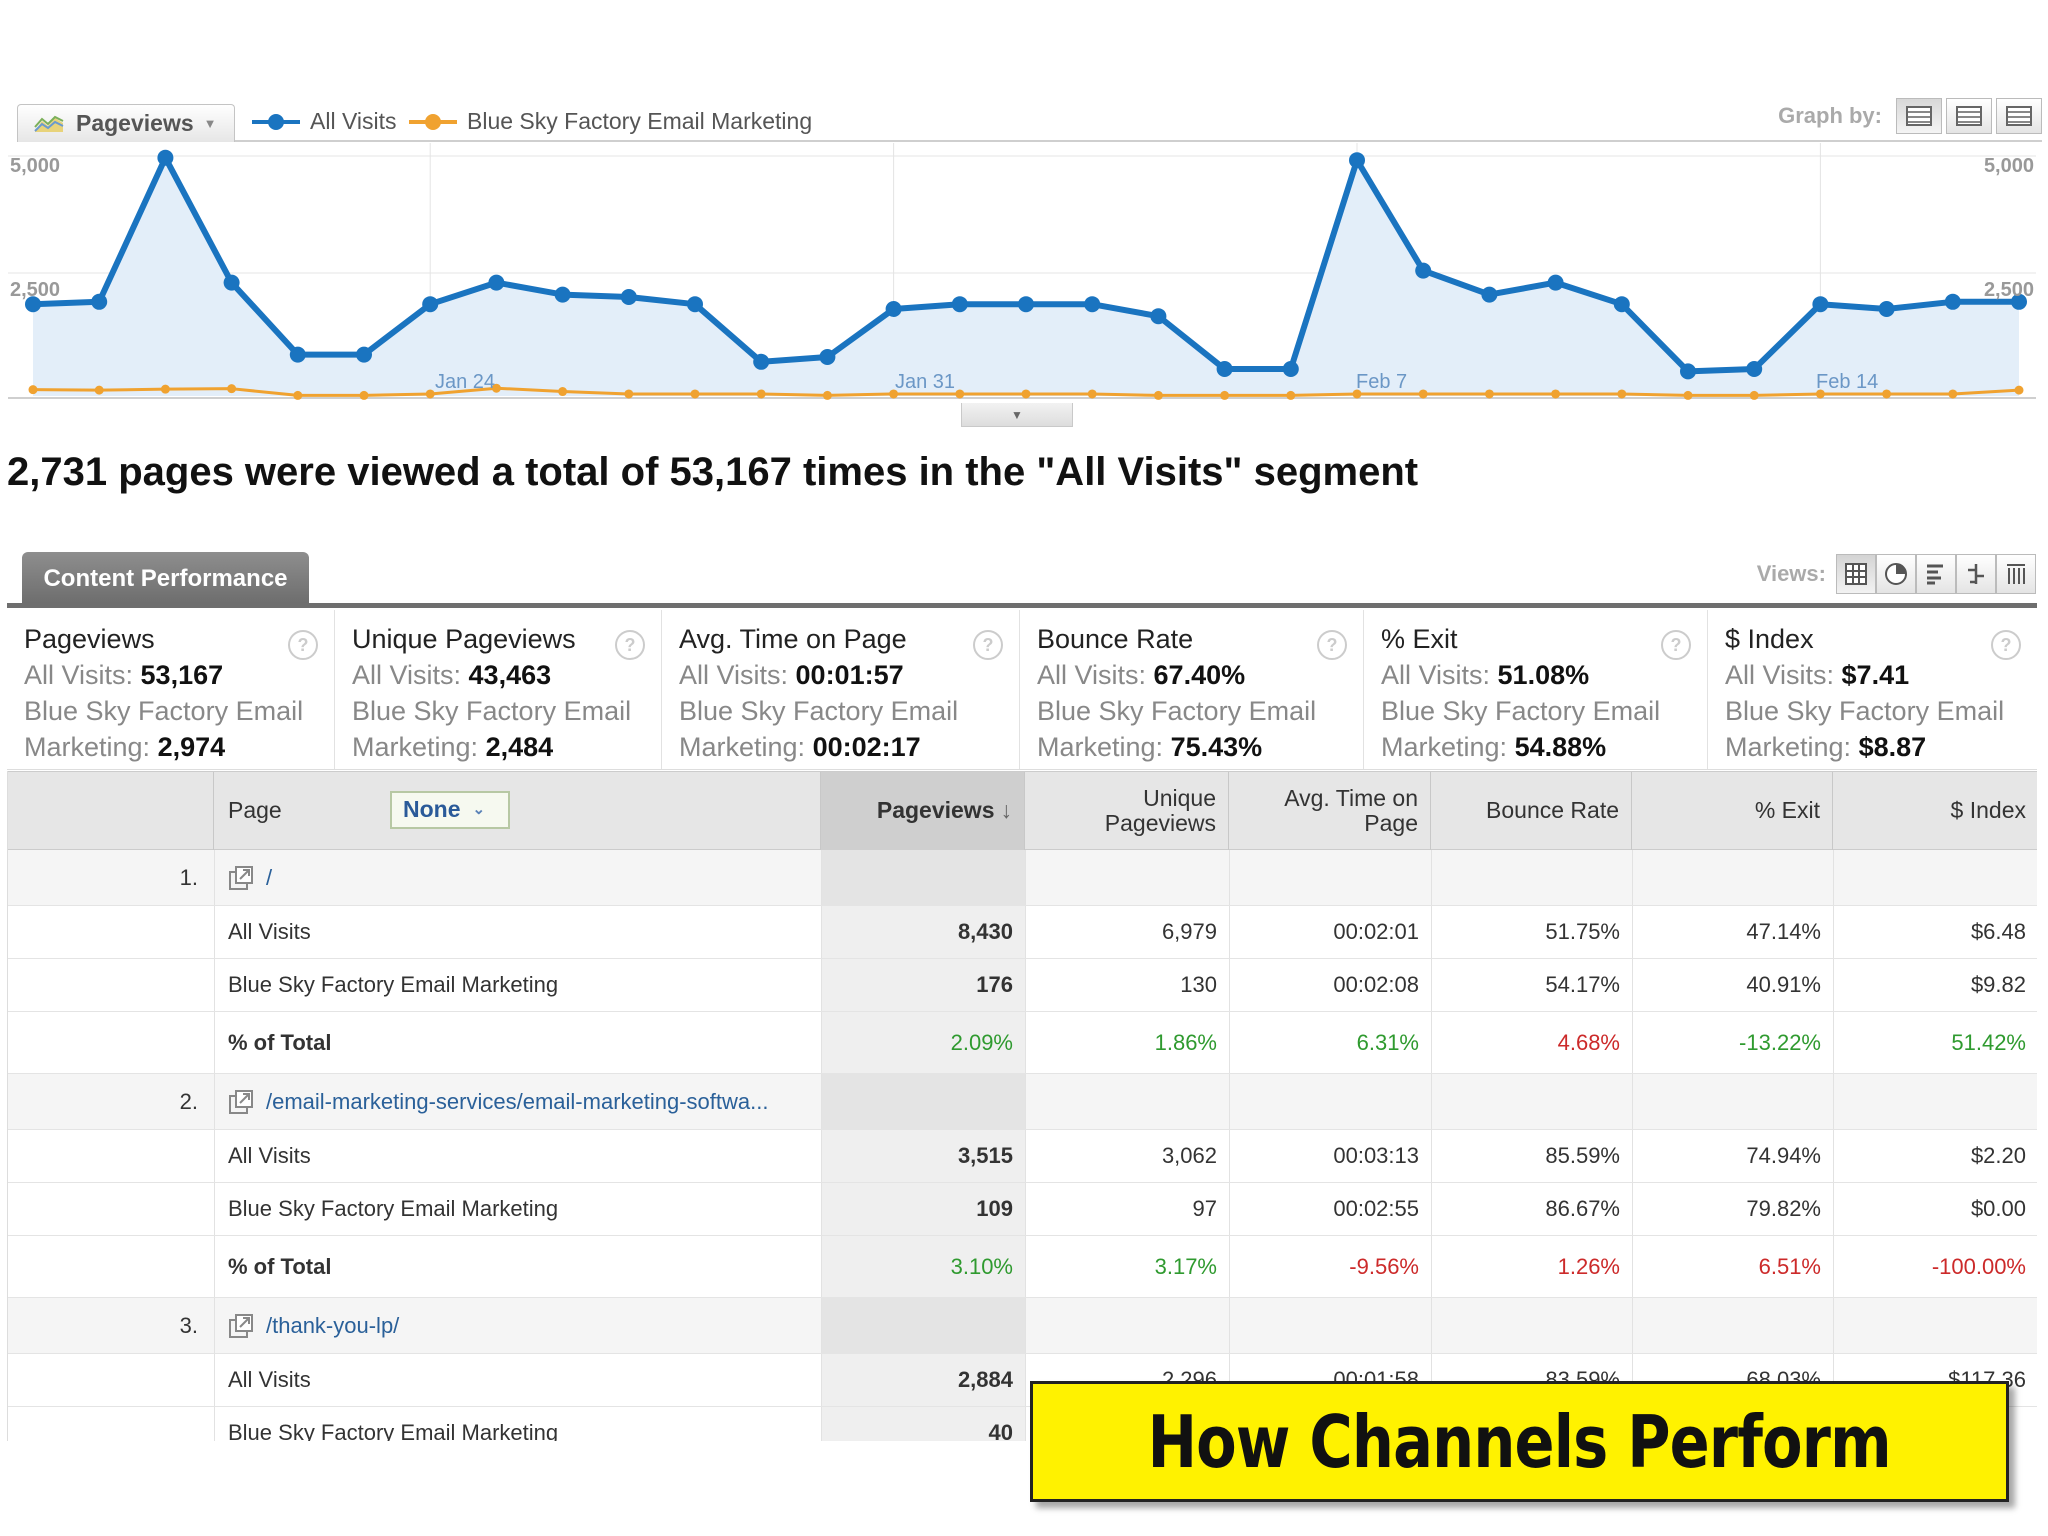  I want to click on scorecard-all-visits: All Visits: 00:01:57, so click(849, 675).